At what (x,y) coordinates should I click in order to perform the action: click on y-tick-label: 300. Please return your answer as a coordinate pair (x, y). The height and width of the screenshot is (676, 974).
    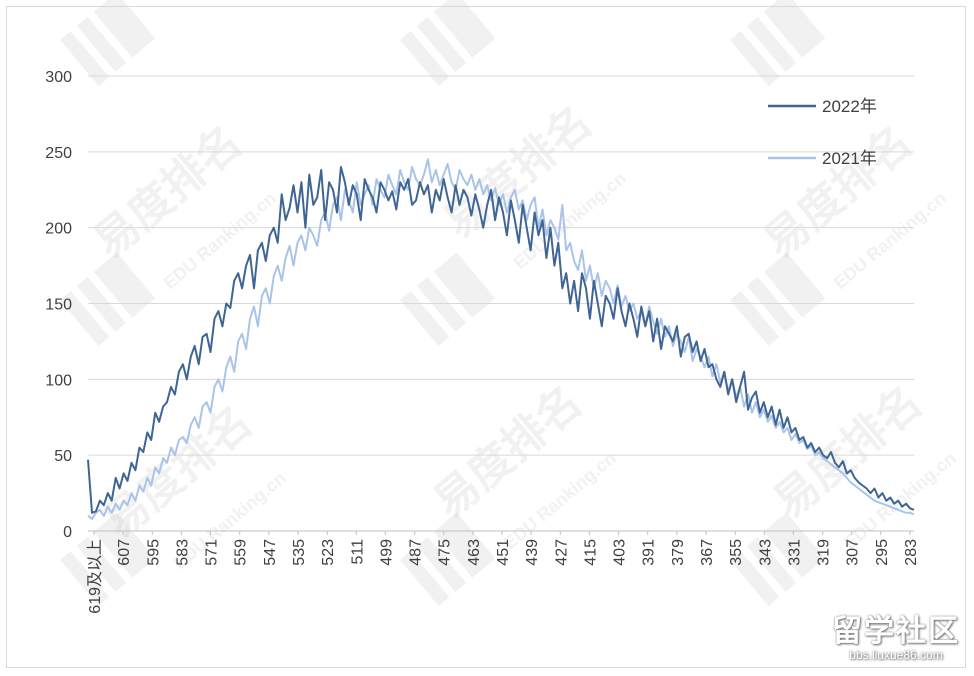
    Looking at the image, I should click on (58, 77).